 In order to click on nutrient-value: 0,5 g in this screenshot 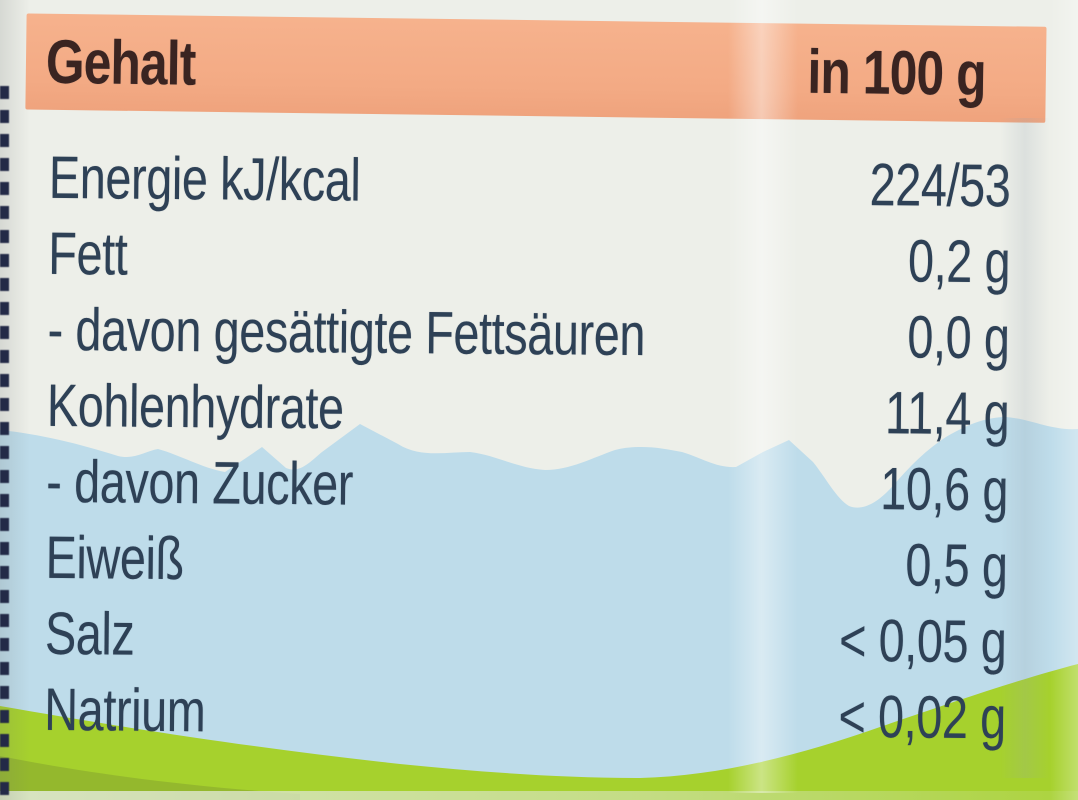, I will do `click(956, 565)`.